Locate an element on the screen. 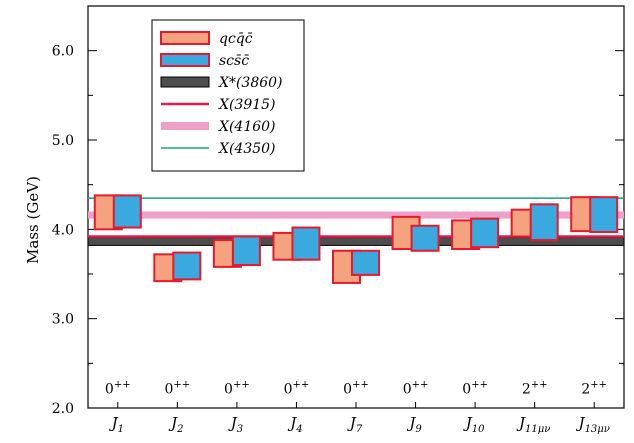 This screenshot has width=634, height=443. y-axis-title: Mass (GeV) is located at coordinates (33, 220).